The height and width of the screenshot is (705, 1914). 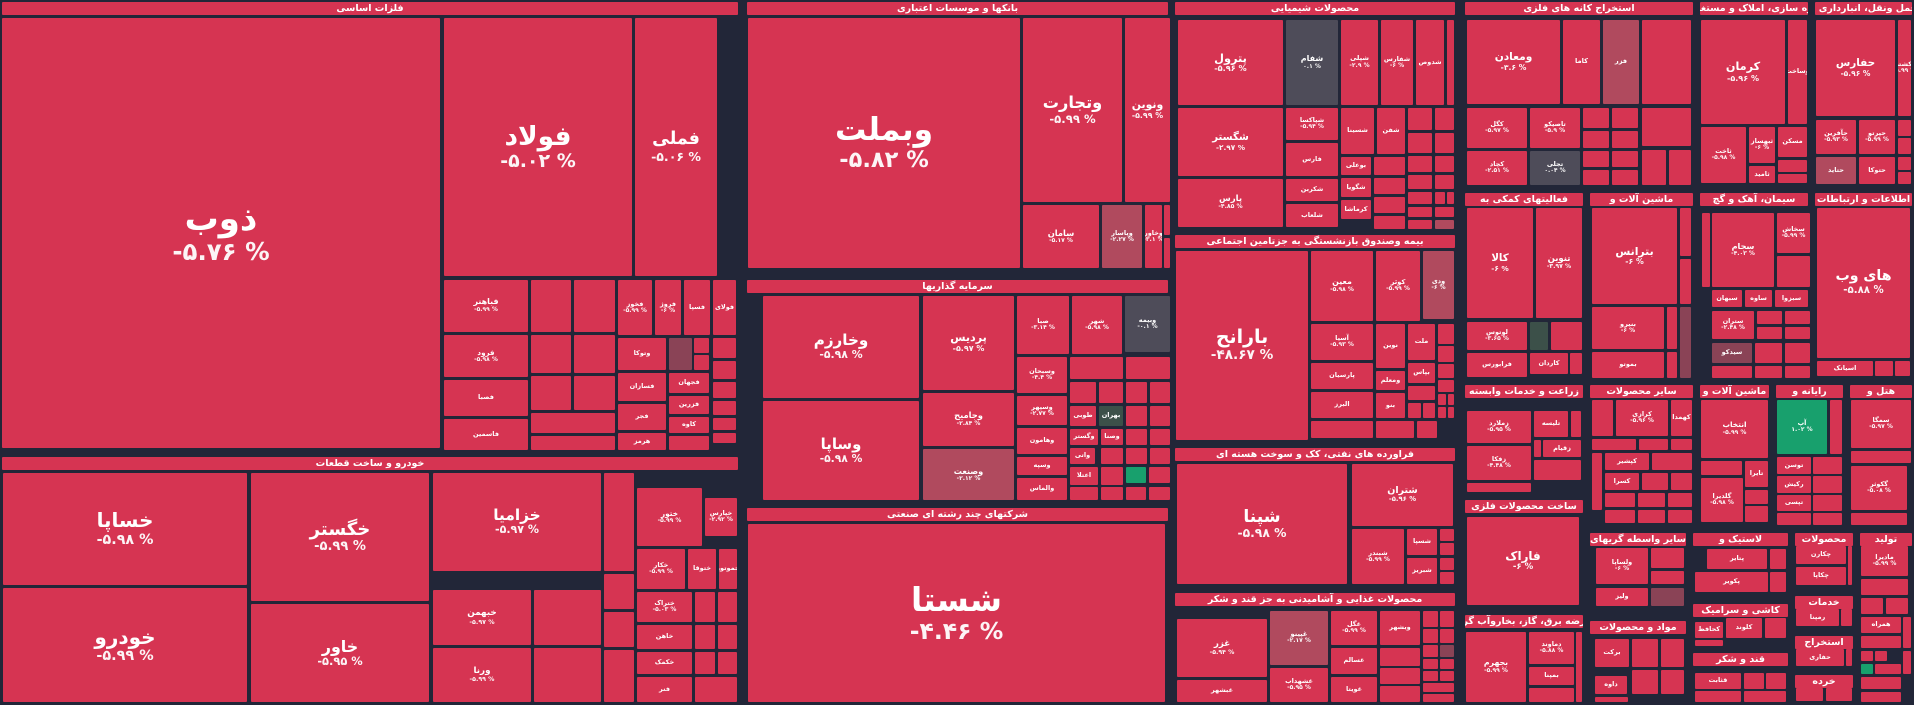 I want to click on stock-tile-auxiliary-financial-2: لوتوس -۳.۶۵ %, so click(x=1497, y=336).